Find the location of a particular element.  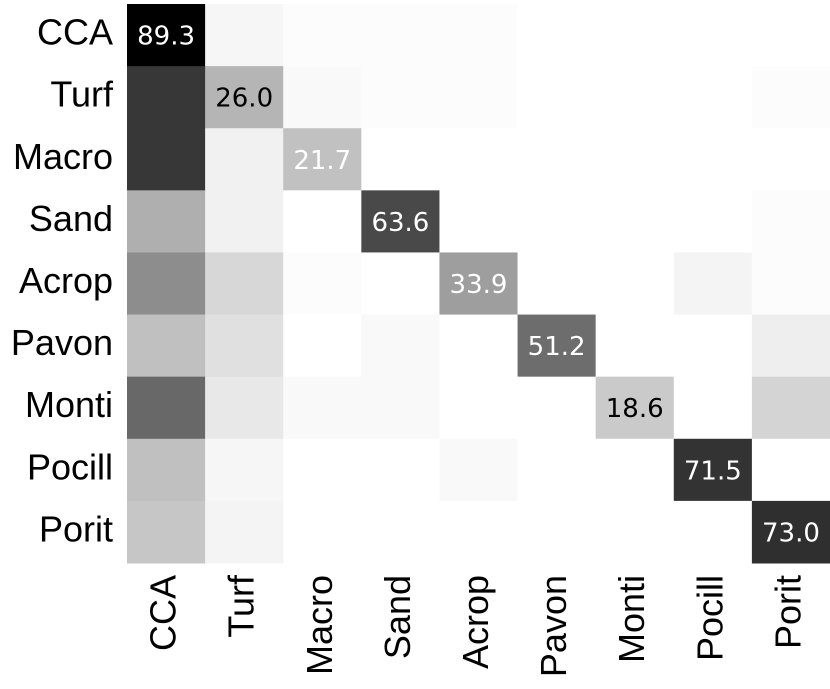

cell-label: 73.0 is located at coordinates (791, 533).